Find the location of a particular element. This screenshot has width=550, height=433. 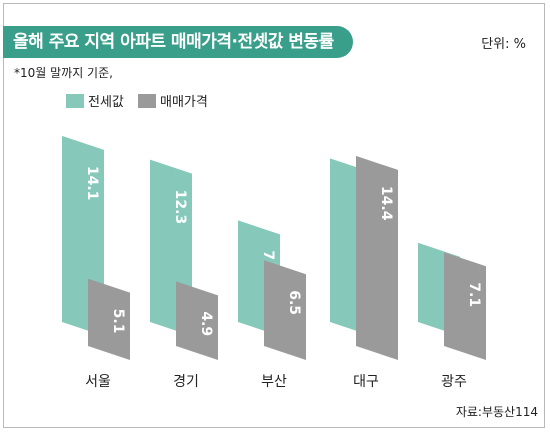

value-label-1-3: 14.4 is located at coordinates (386, 203).